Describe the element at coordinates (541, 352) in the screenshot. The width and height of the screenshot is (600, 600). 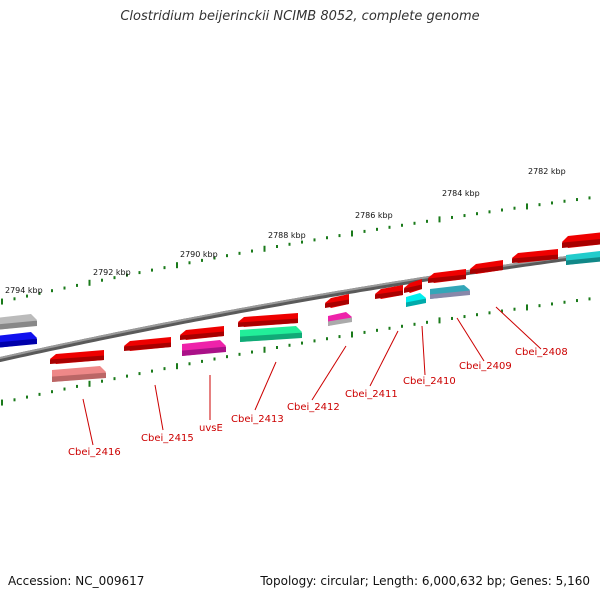
I see `gene-label: Cbei_2408` at that location.